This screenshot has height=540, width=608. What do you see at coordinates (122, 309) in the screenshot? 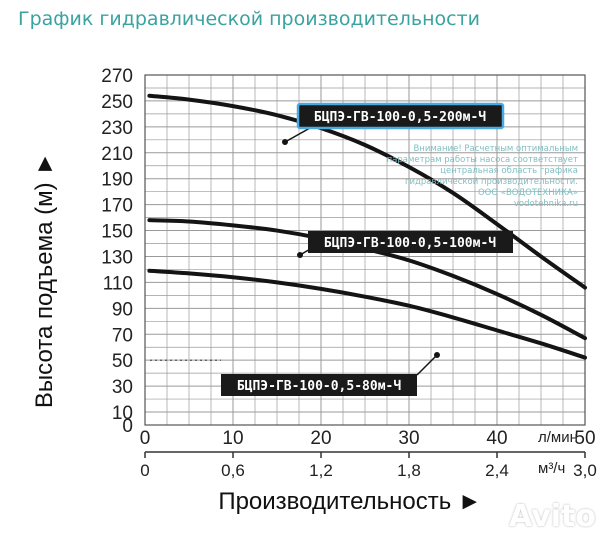
I see `y-tick-label: 90` at bounding box center [122, 309].